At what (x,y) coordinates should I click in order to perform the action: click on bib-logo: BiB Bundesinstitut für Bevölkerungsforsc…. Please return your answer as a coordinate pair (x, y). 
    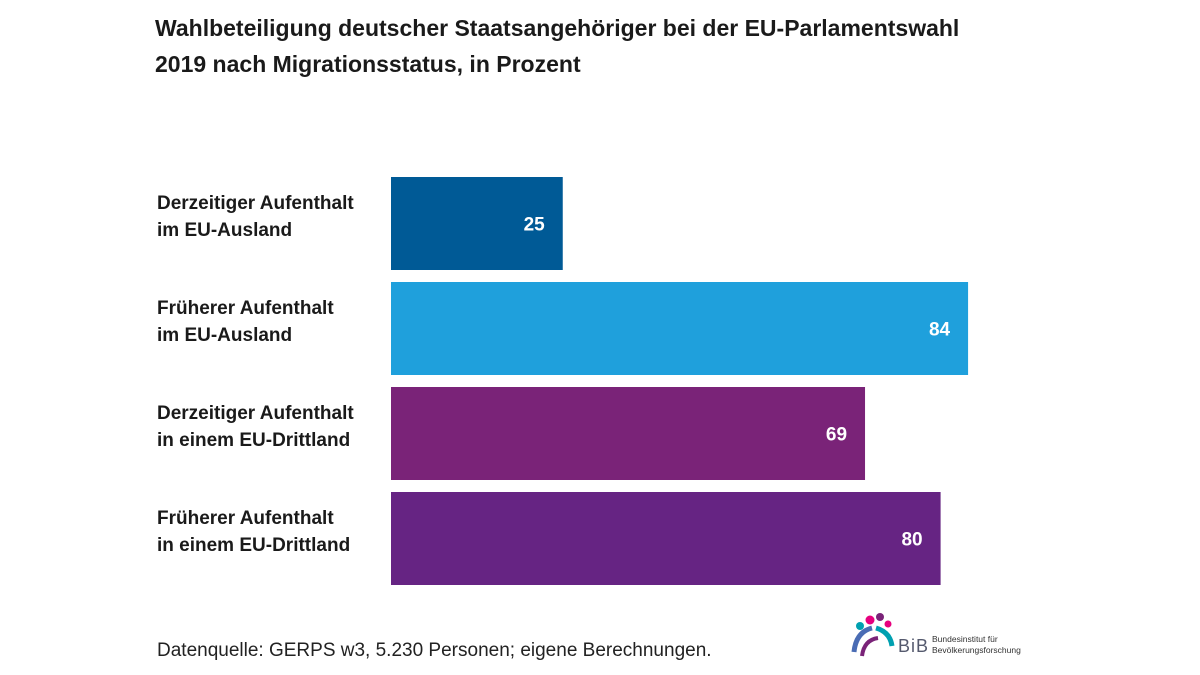
    Looking at the image, I should click on (948, 638).